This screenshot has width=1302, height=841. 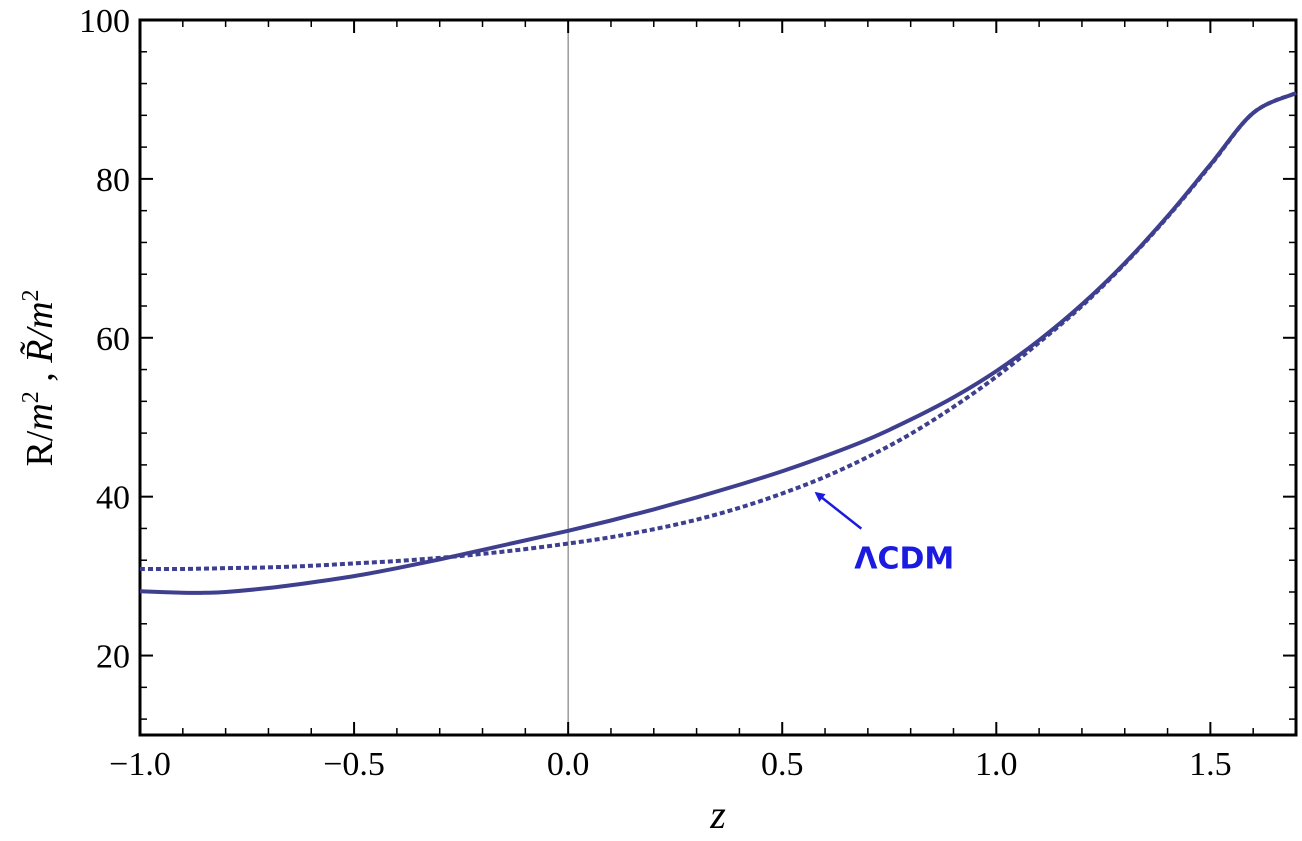 What do you see at coordinates (113, 339) in the screenshot?
I see `y-tick-label: 60` at bounding box center [113, 339].